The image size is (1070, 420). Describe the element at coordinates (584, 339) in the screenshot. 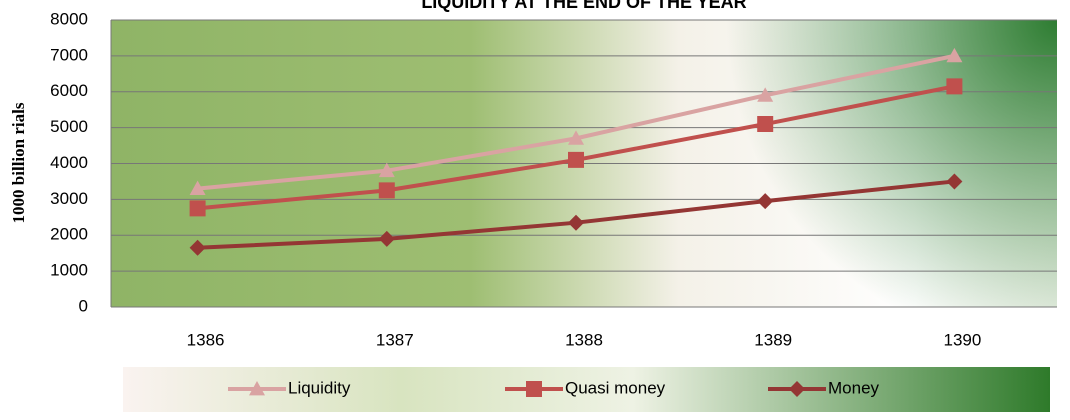

I see `x-tick-label: 1388` at that location.